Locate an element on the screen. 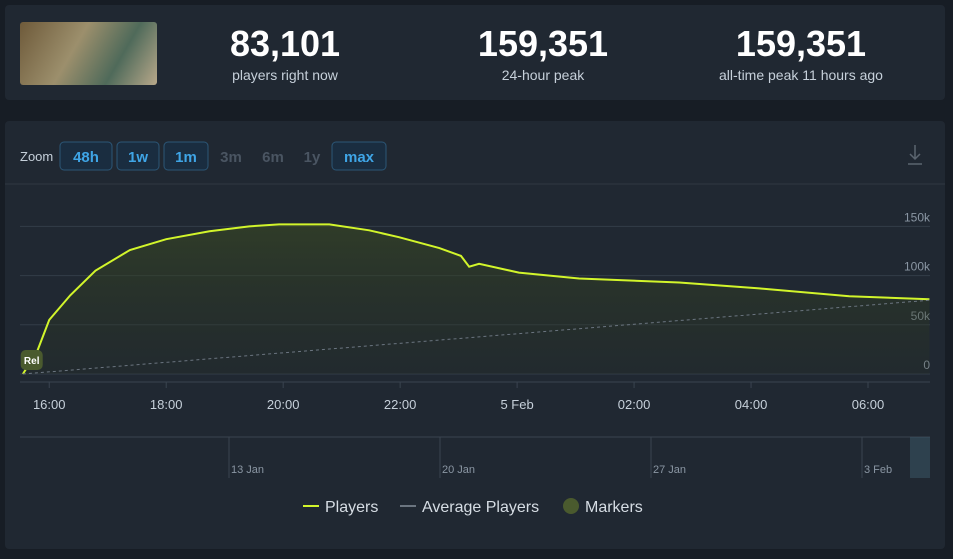 The height and width of the screenshot is (559, 953). legend-label: Players is located at coordinates (351, 507).